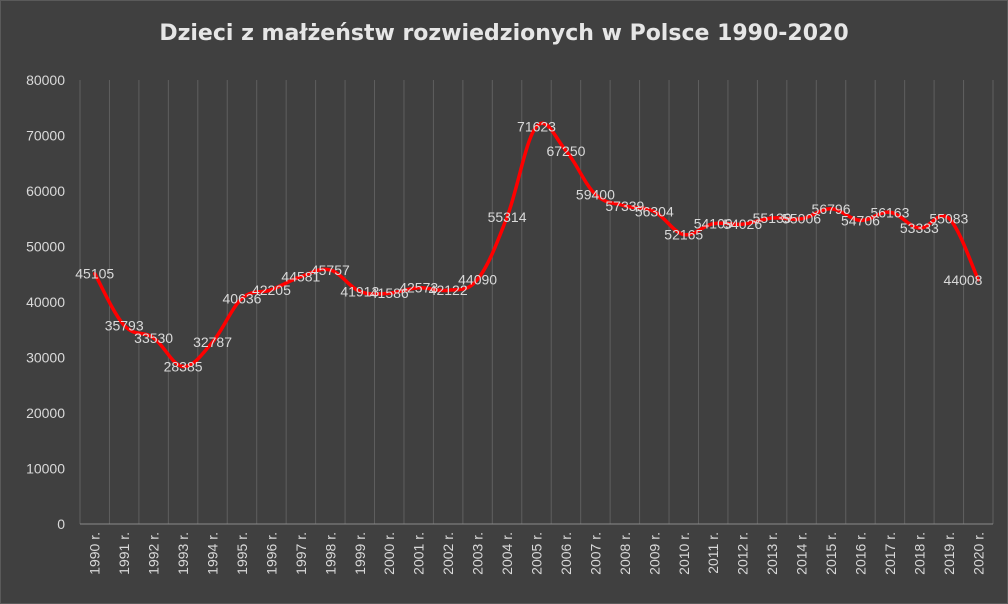 Image resolution: width=1008 pixels, height=604 pixels. I want to click on x-tick-label: 2007 r., so click(595, 553).